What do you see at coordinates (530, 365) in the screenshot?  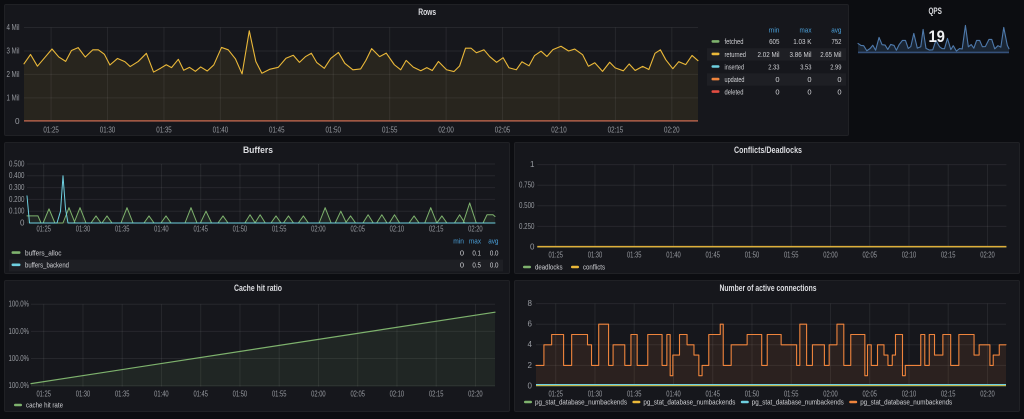 I see `svg-text: 2` at bounding box center [530, 365].